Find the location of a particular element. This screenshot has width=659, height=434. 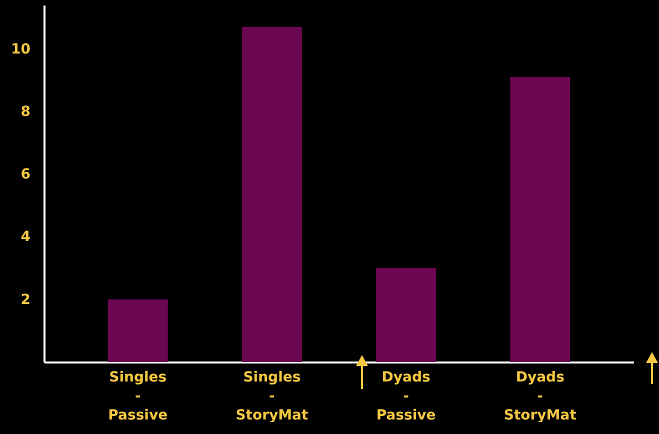

x-tick-label: Singles - Passive is located at coordinates (138, 397).